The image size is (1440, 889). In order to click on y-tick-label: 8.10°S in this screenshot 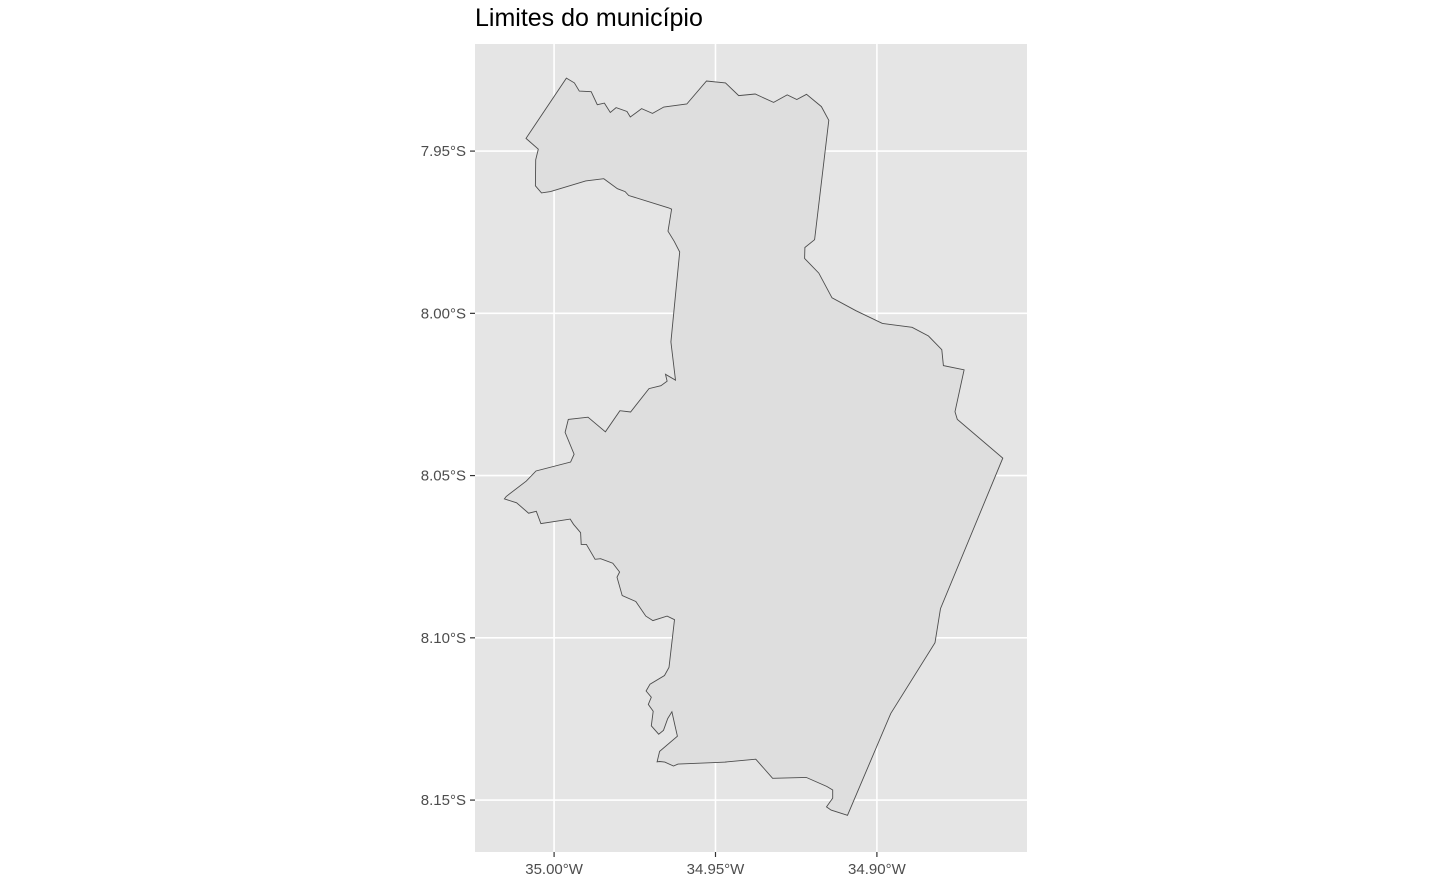, I will do `click(443, 638)`.